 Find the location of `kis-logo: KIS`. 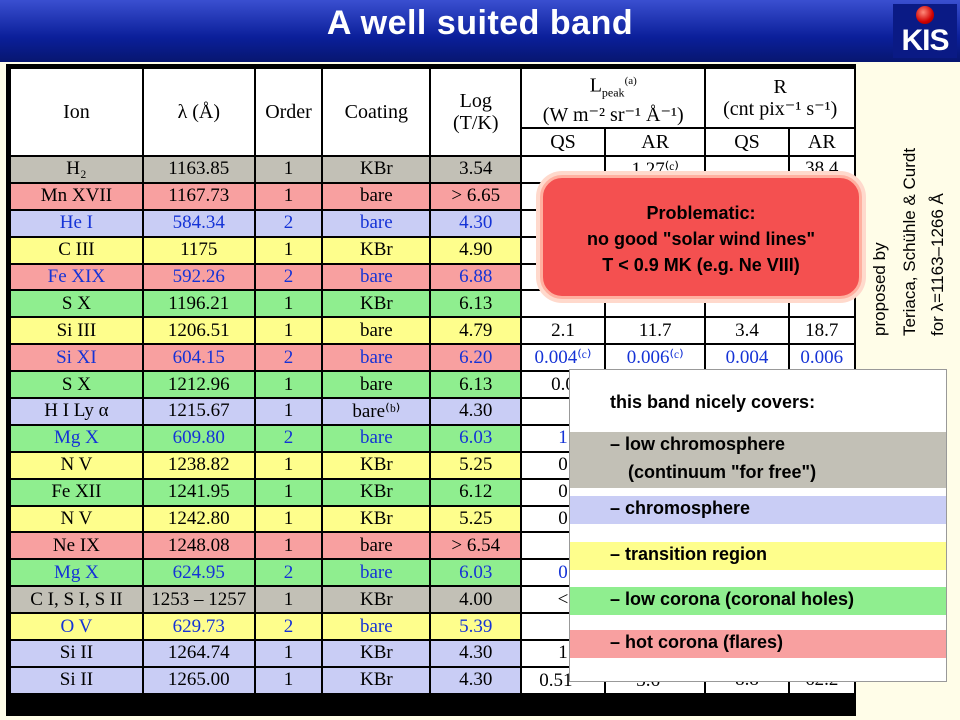

kis-logo: KIS is located at coordinates (925, 31).